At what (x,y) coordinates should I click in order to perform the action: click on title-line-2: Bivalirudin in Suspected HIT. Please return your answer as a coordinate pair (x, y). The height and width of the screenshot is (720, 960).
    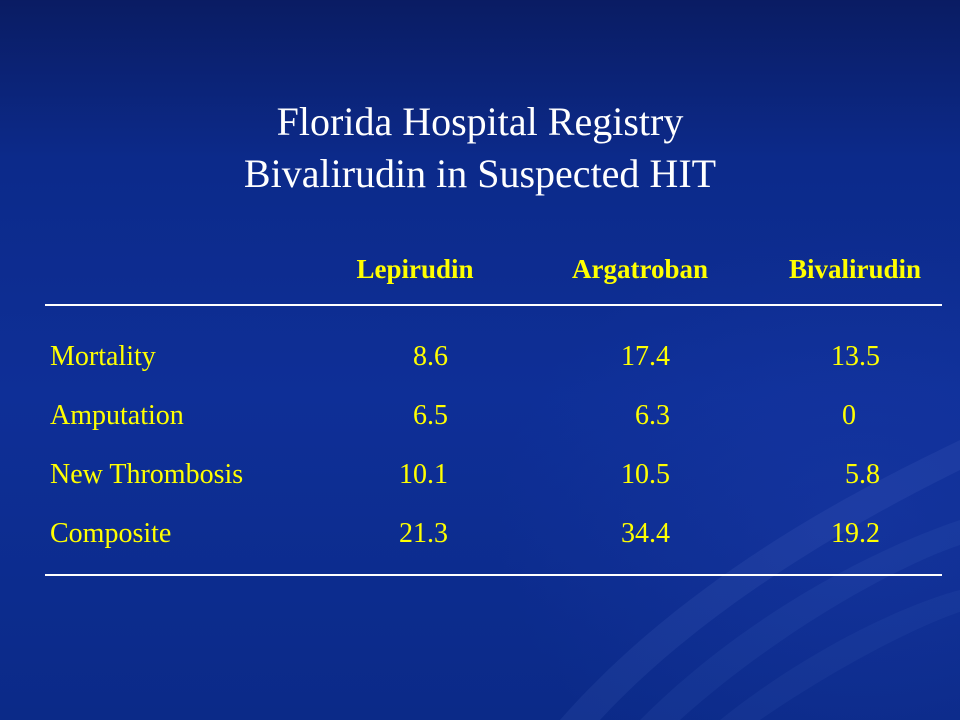
    Looking at the image, I should click on (480, 173).